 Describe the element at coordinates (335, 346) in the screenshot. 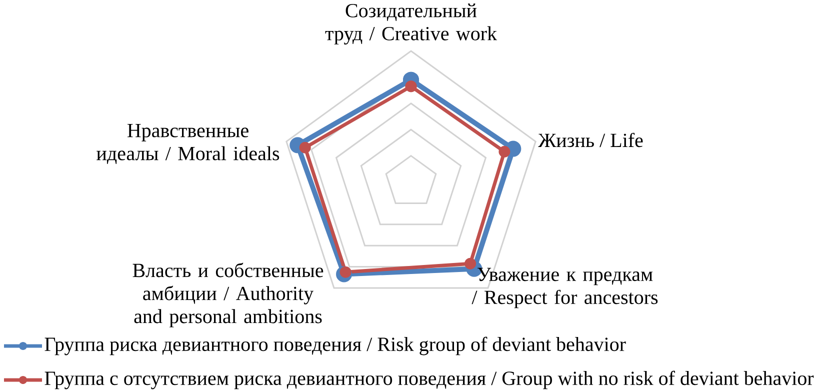

I see `legend-label: Группа риска девиантного поведения / Risk group of deviant behavior` at that location.